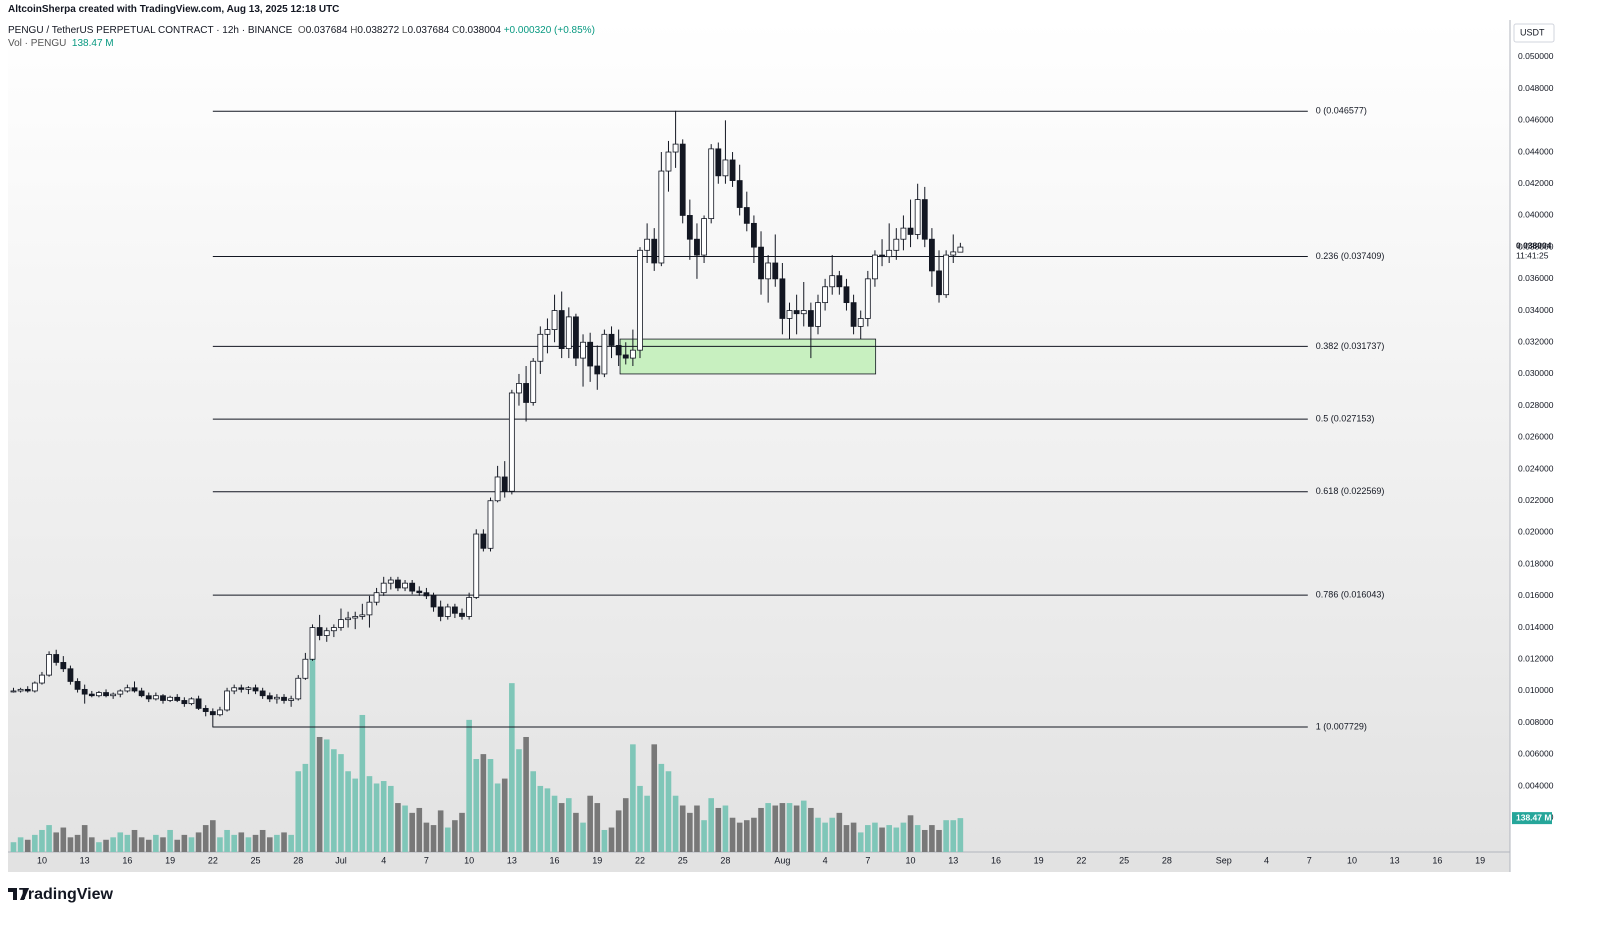 The height and width of the screenshot is (936, 1600). I want to click on y-tick-label: 0.010000, so click(1536, 690).